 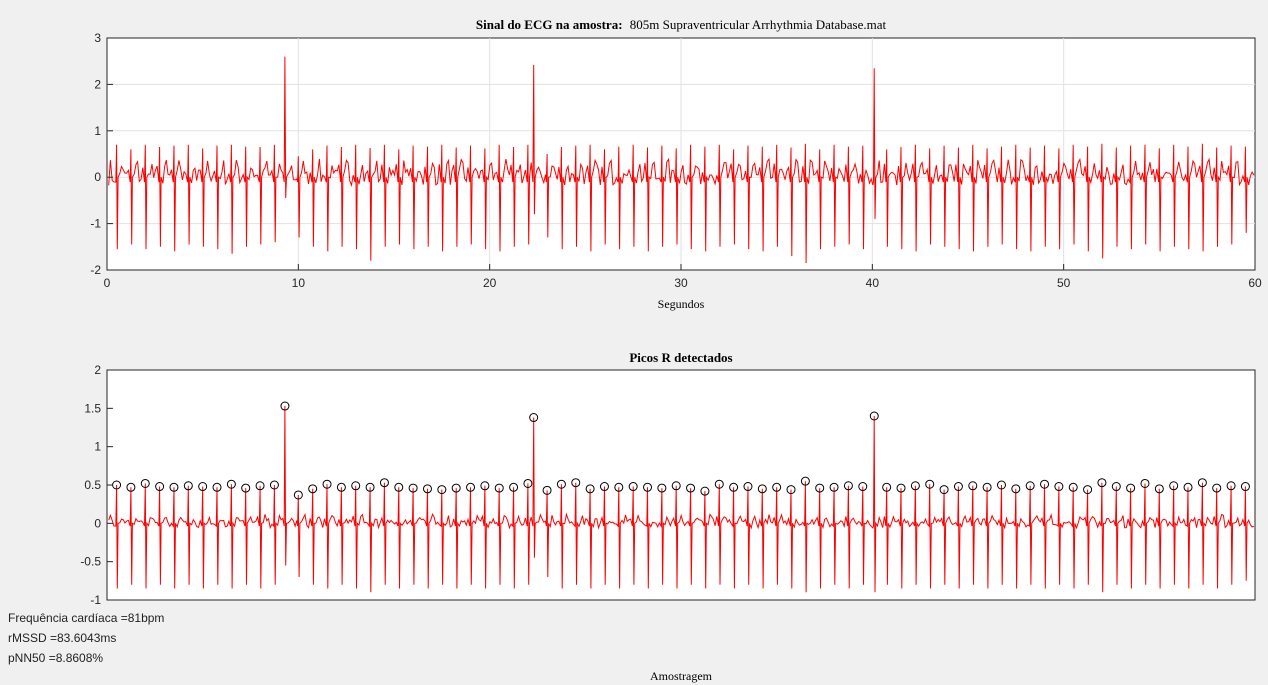 What do you see at coordinates (90, 562) in the screenshot?
I see `r-peaks-ytick-label-1: -0.5` at bounding box center [90, 562].